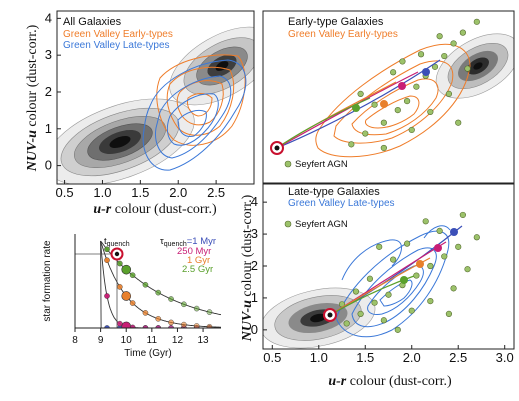 The image size is (519, 401). I want to click on title-early-type: Early-type Galaxies, so click(336, 22).